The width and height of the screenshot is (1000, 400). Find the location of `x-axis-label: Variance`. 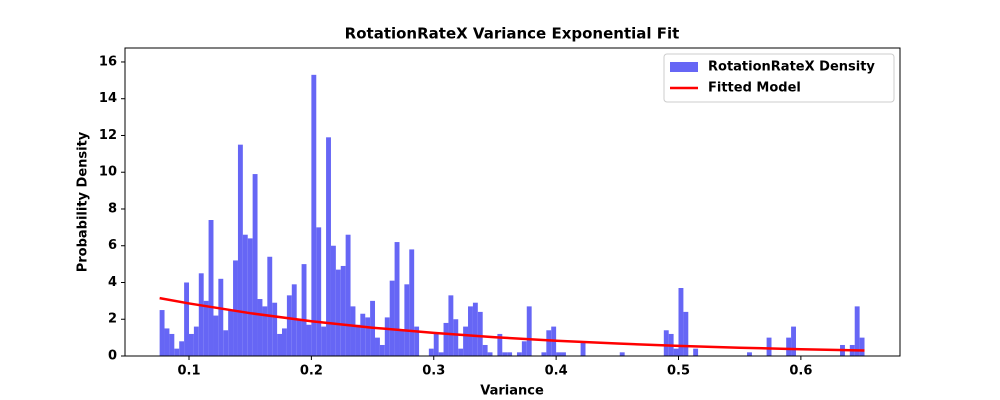

x-axis-label: Variance is located at coordinates (512, 391).